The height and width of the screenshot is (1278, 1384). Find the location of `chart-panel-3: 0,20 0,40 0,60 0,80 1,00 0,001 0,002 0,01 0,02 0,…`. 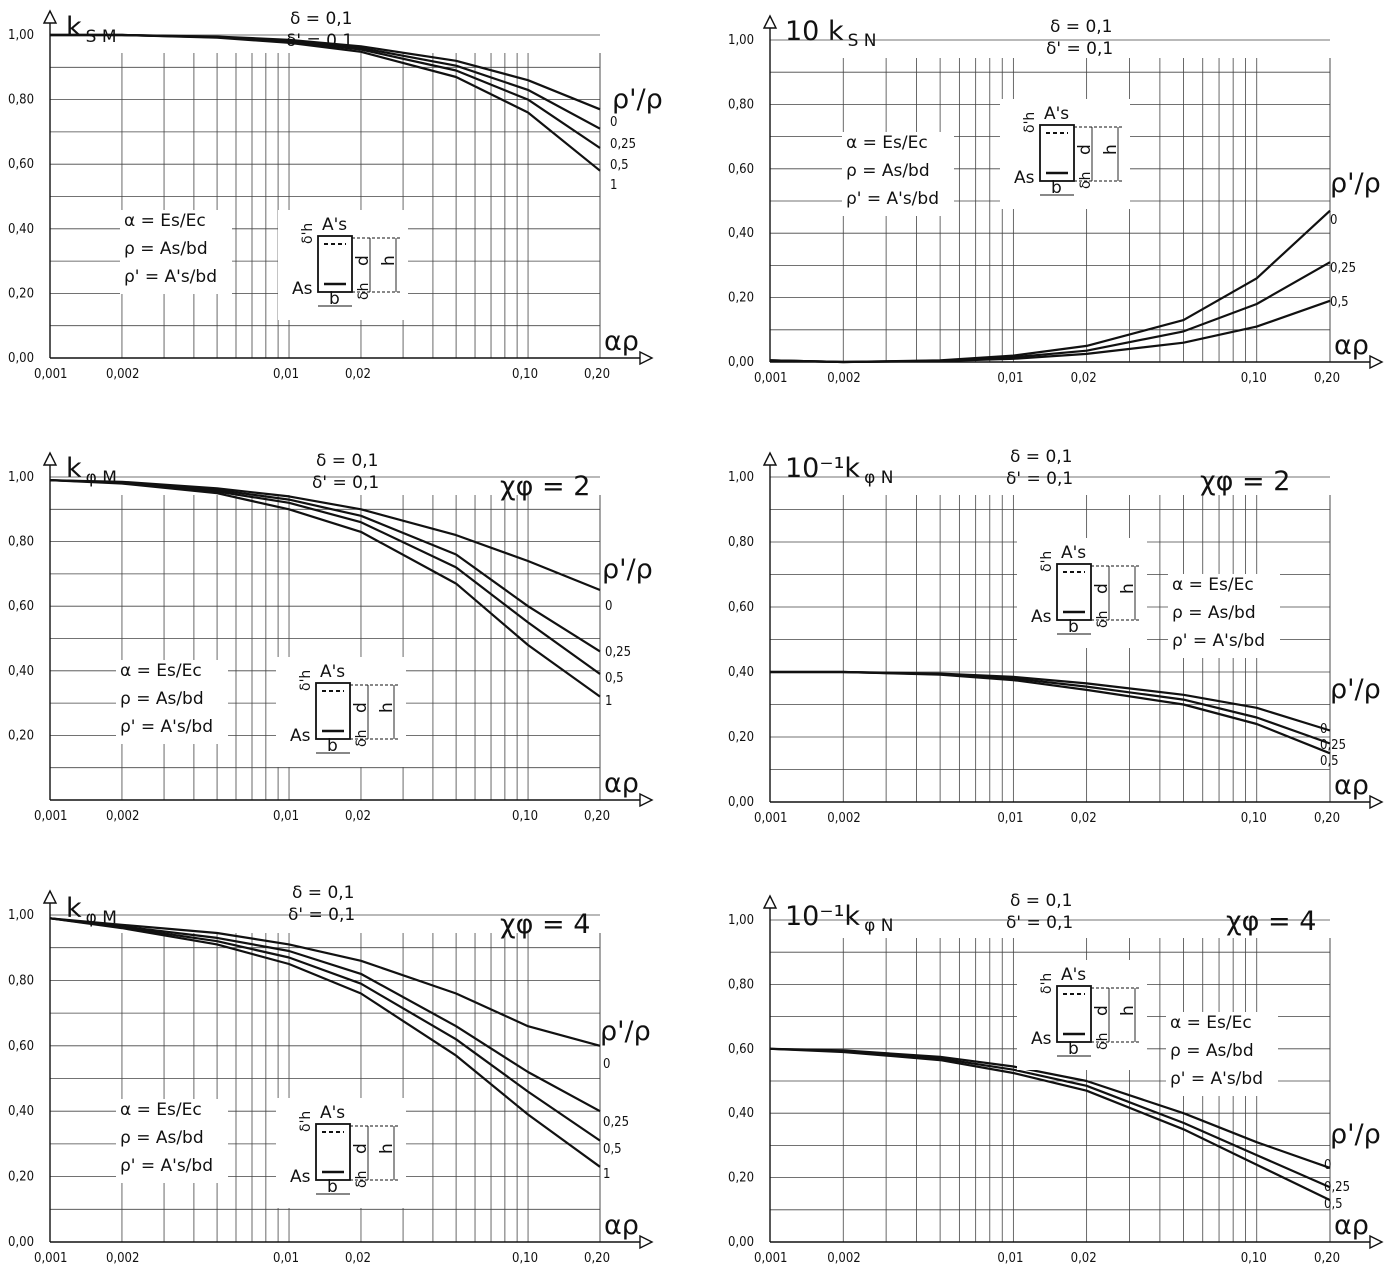

chart-panel-3: 0,20 0,40 0,60 0,80 1,00 0,001 0,002 0,01 0,02 0,… is located at coordinates (331, 637).